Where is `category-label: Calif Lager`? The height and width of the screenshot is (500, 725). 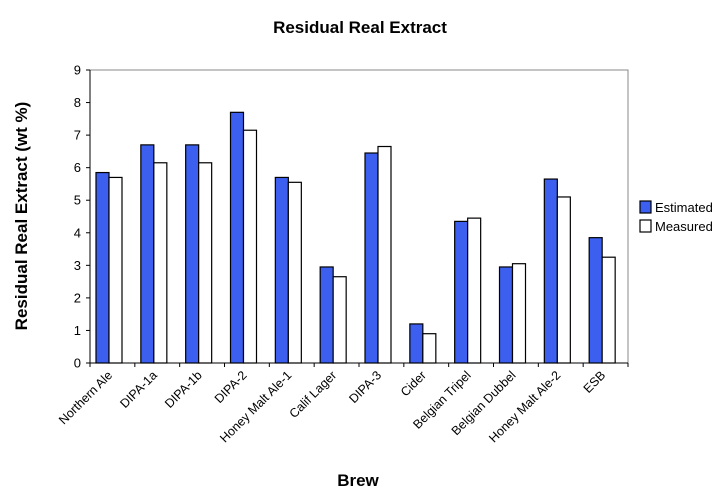
category-label: Calif Lager is located at coordinates (313, 394).